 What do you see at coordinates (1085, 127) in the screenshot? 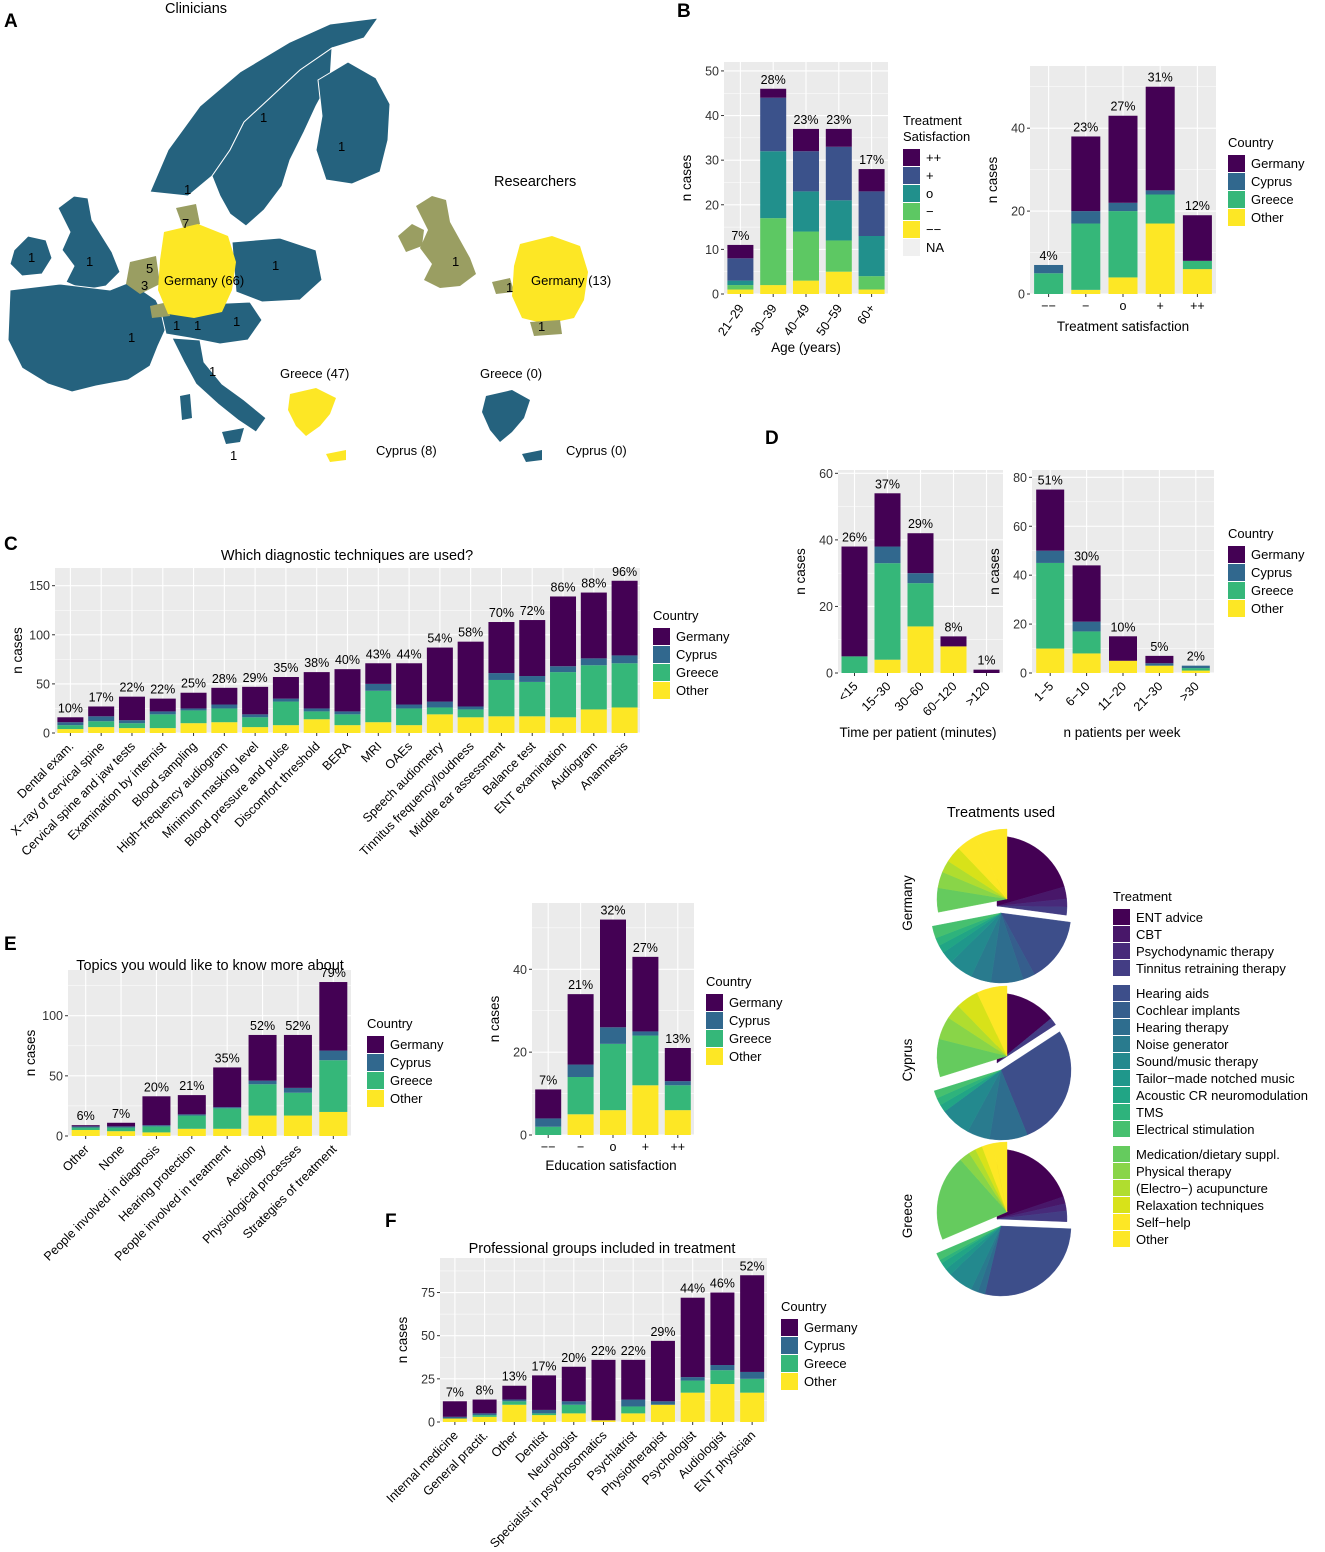
I see `percent-label: 23%` at bounding box center [1085, 127].